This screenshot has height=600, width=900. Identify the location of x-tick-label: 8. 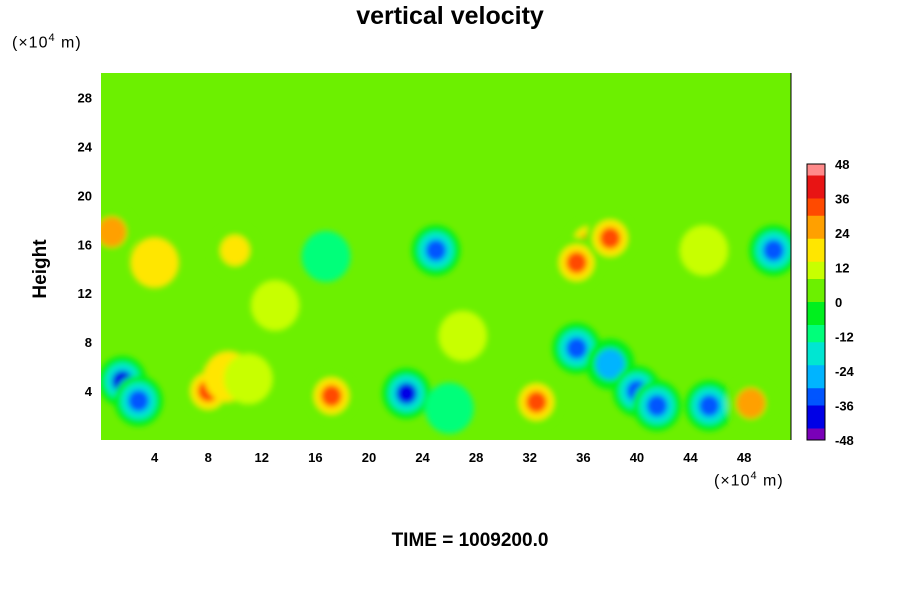
(208, 457).